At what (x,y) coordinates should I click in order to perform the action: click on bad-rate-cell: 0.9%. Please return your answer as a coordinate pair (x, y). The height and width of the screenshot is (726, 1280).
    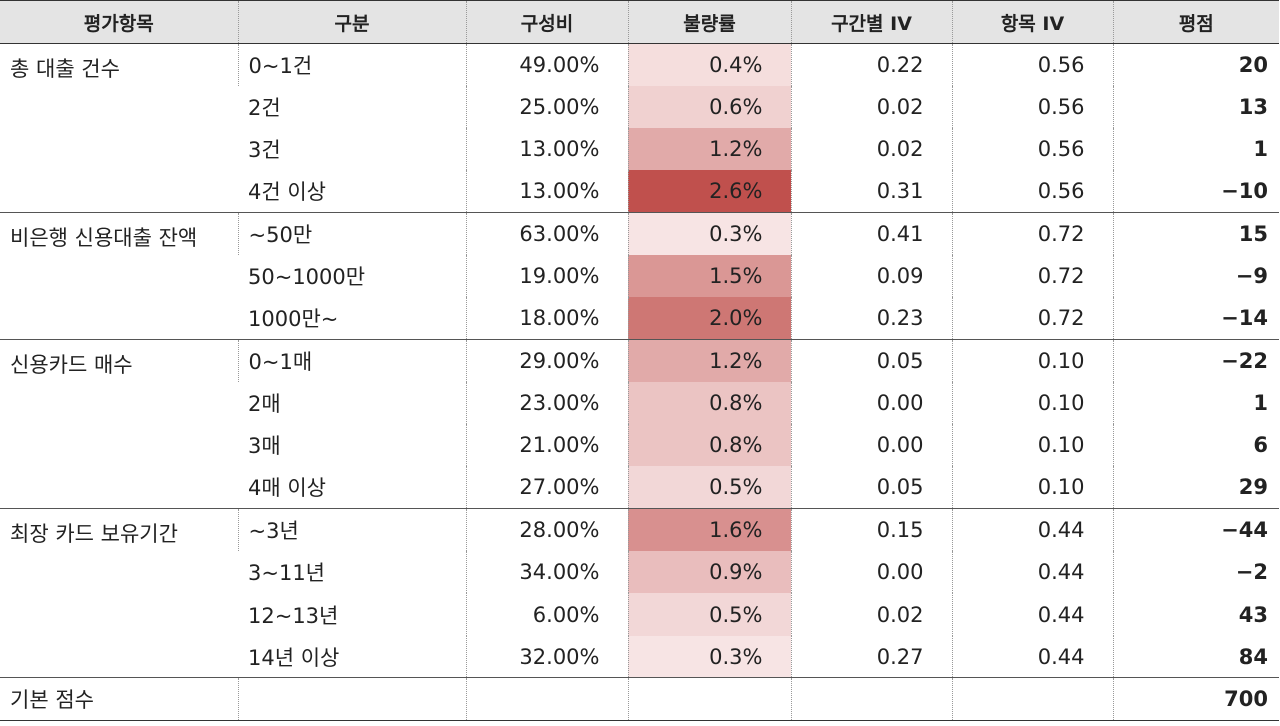
    Looking at the image, I should click on (709, 572).